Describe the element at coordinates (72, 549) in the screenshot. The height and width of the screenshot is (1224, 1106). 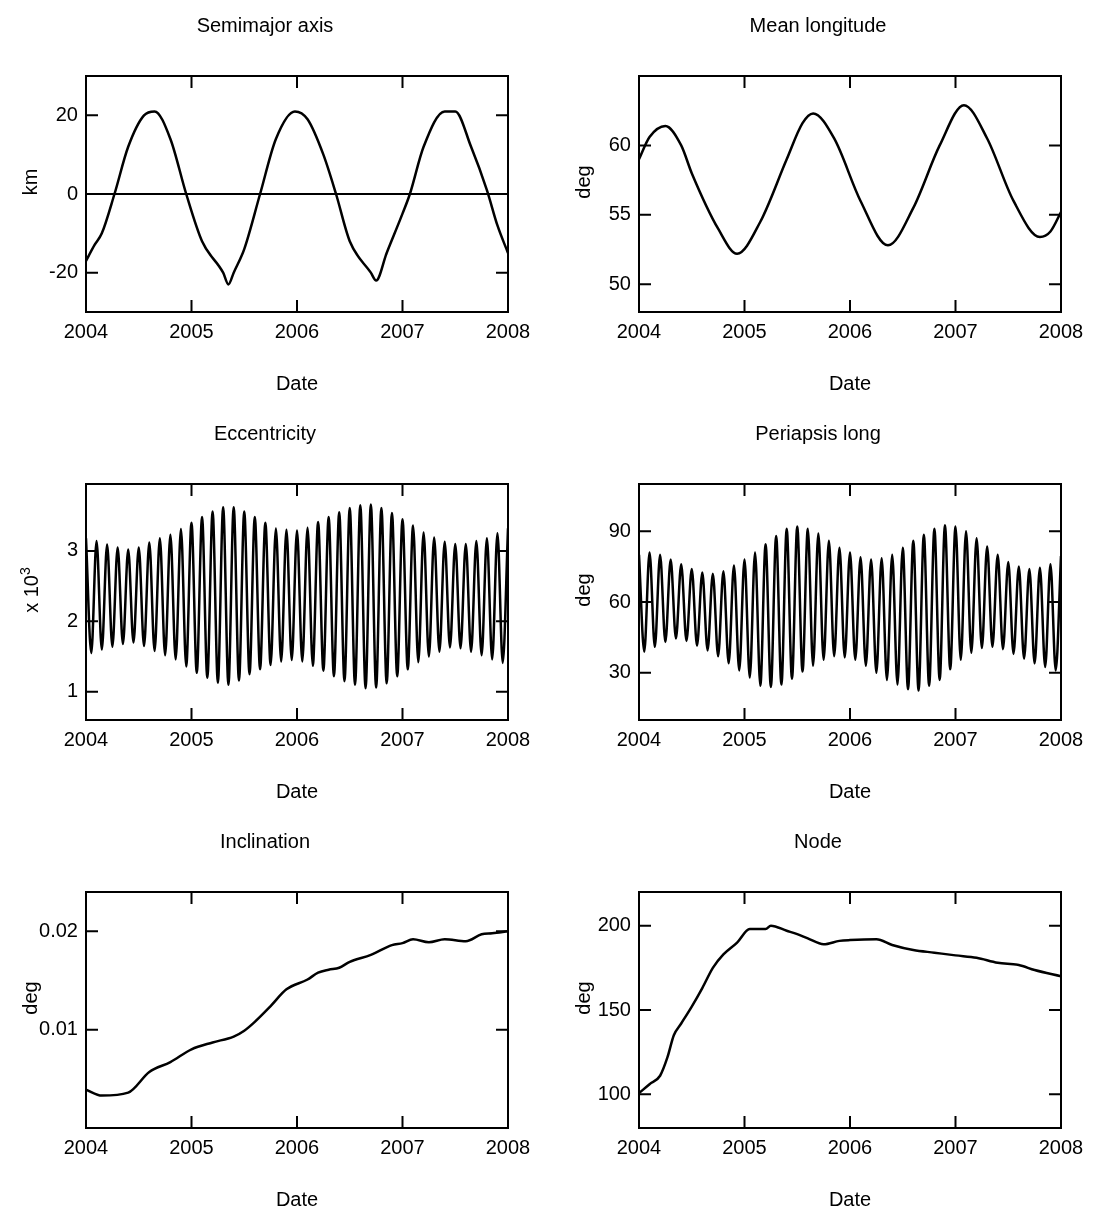
I see `y-tick-label: 3` at that location.